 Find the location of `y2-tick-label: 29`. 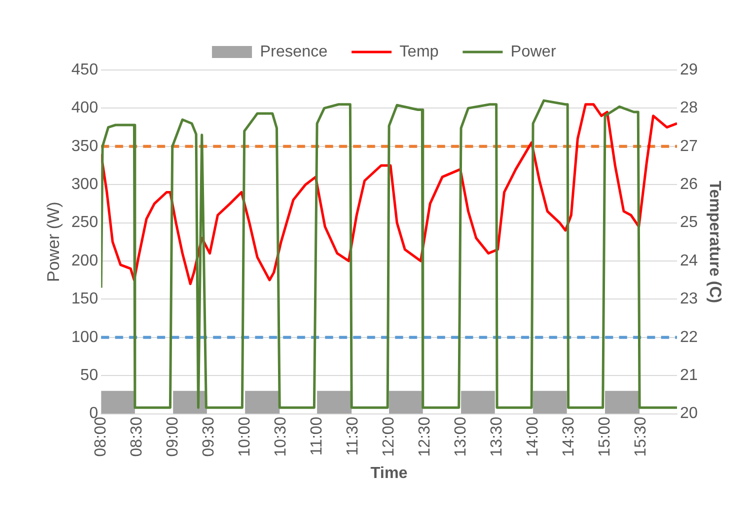

y2-tick-label: 29 is located at coordinates (689, 69).